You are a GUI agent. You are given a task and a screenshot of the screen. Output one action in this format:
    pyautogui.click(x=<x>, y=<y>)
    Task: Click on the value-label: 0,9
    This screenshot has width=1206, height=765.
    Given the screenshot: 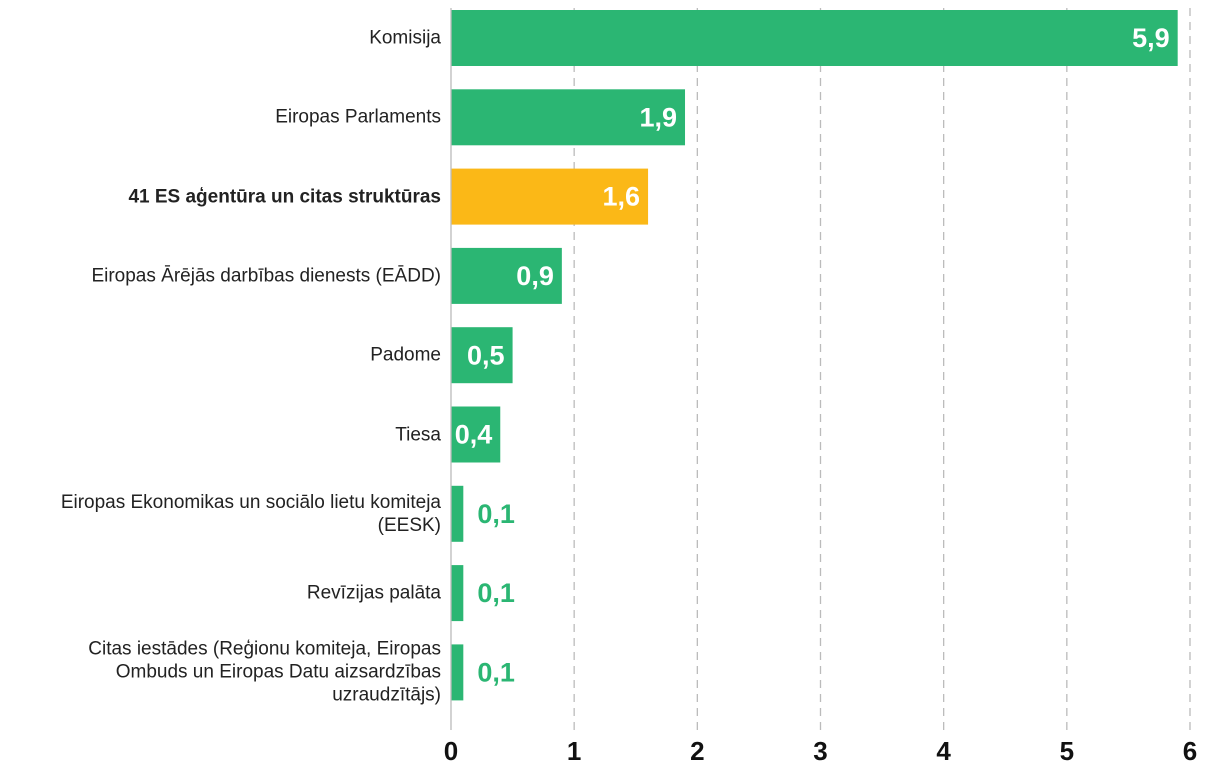 What is the action you would take?
    pyautogui.click(x=535, y=276)
    